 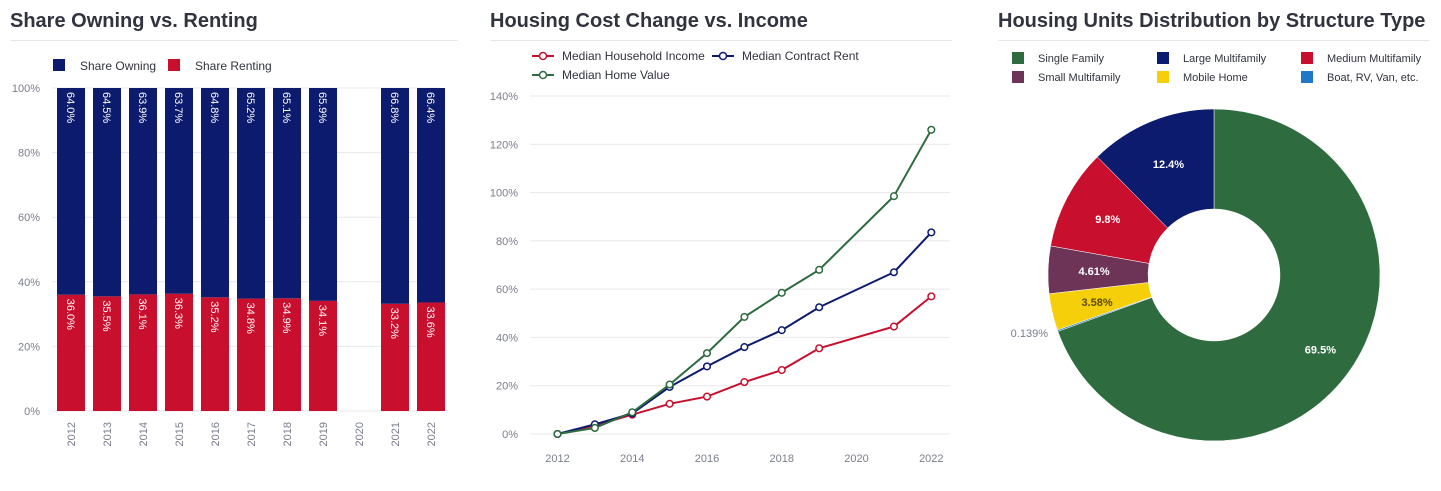 What do you see at coordinates (178, 107) in the screenshot?
I see `bar-data-label: 63.7%` at bounding box center [178, 107].